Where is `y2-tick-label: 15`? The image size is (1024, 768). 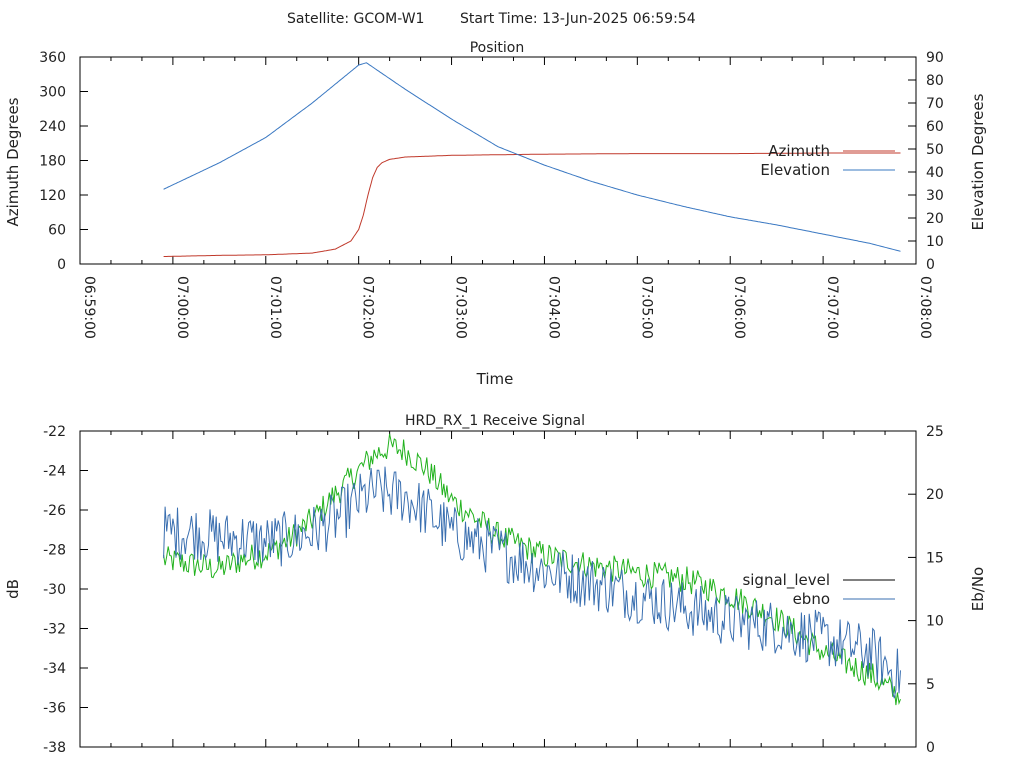
y2-tick-label: 15 is located at coordinates (935, 558).